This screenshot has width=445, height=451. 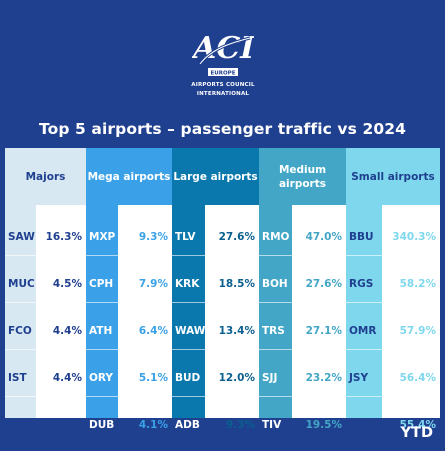 I want to click on traffic-change-value: 6.4%, so click(x=153, y=331).